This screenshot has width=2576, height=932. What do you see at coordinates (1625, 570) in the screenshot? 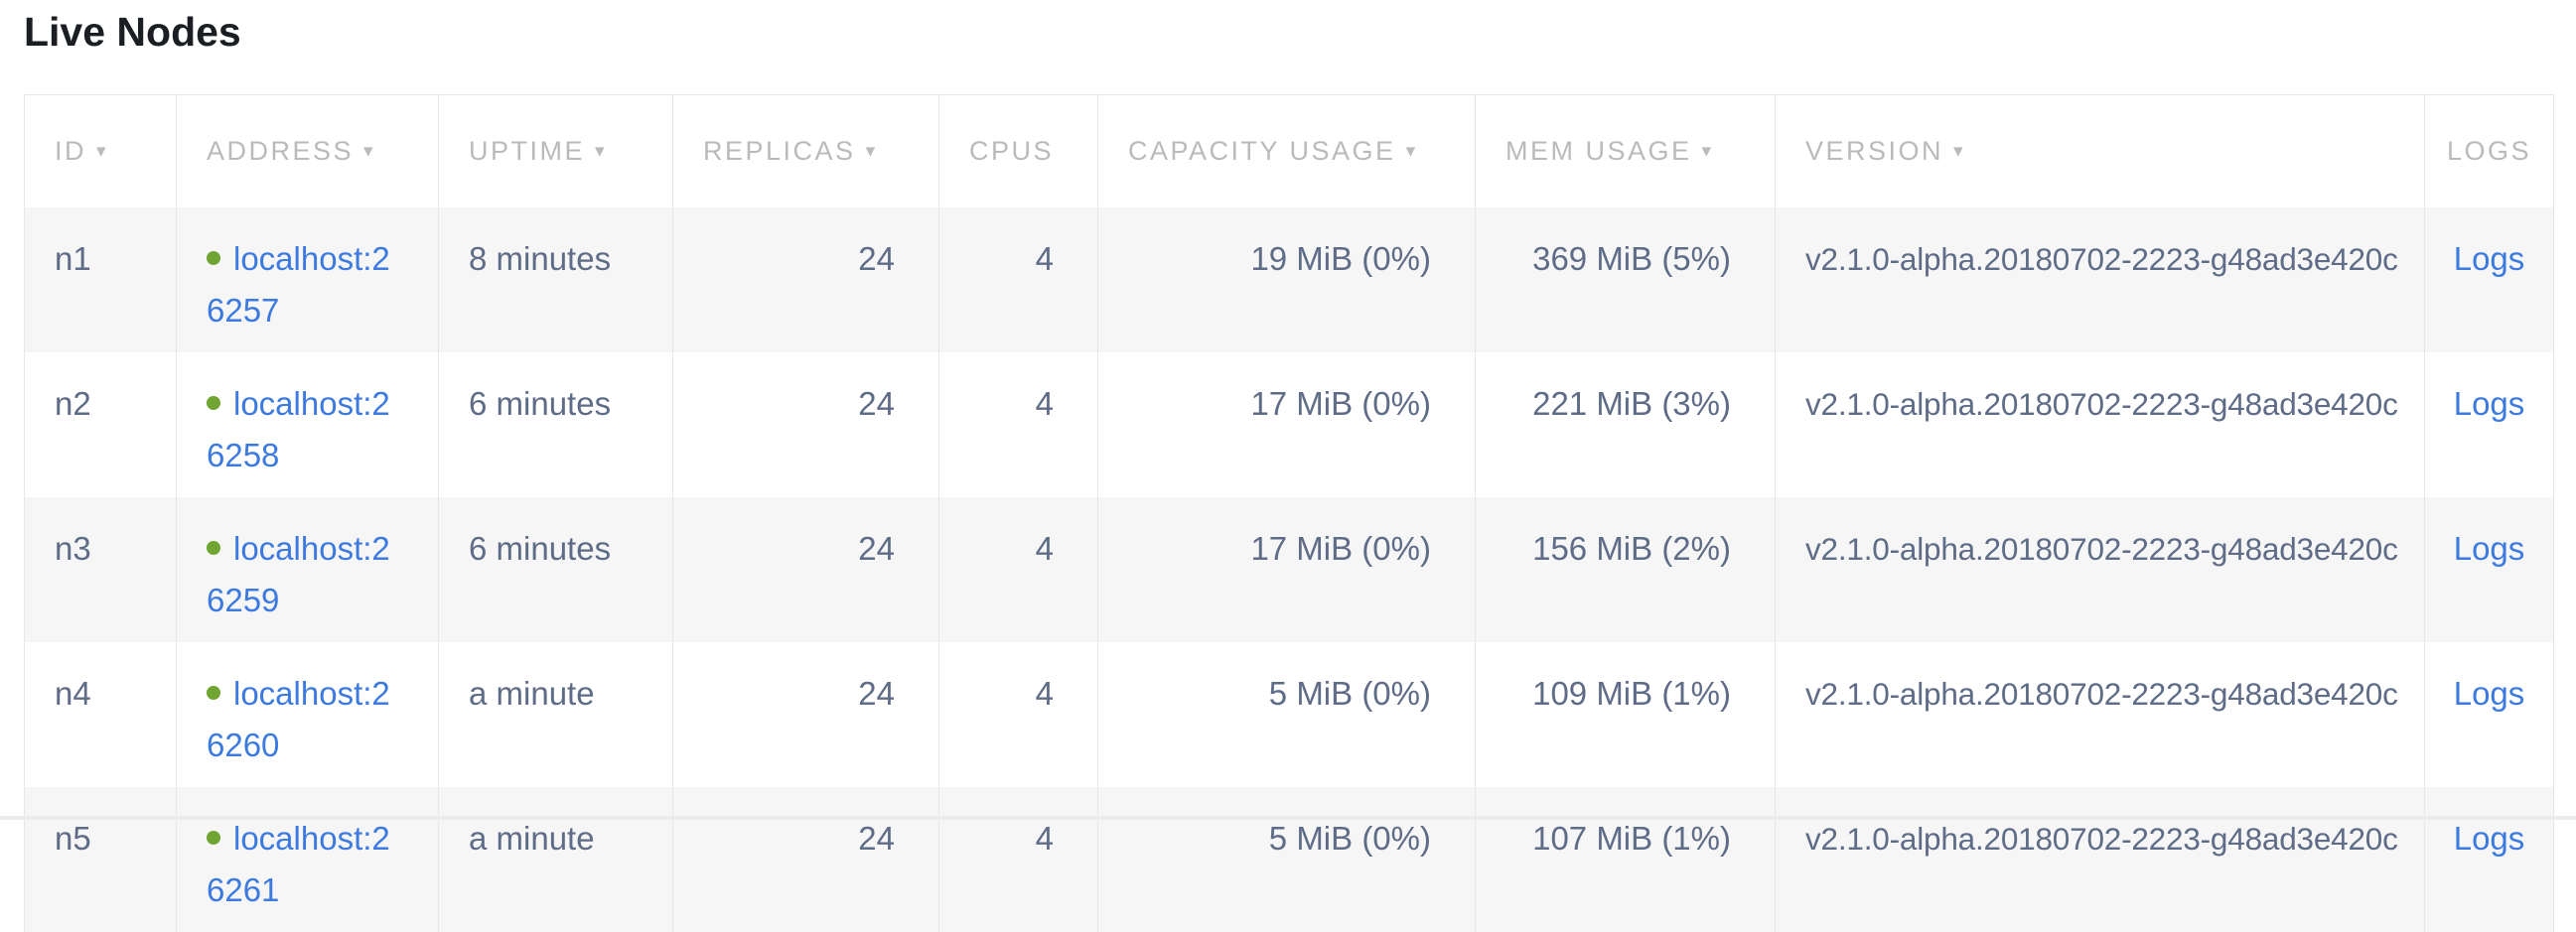
I see `node-mem-usage-cell: 156 MiB (2%)` at bounding box center [1625, 570].